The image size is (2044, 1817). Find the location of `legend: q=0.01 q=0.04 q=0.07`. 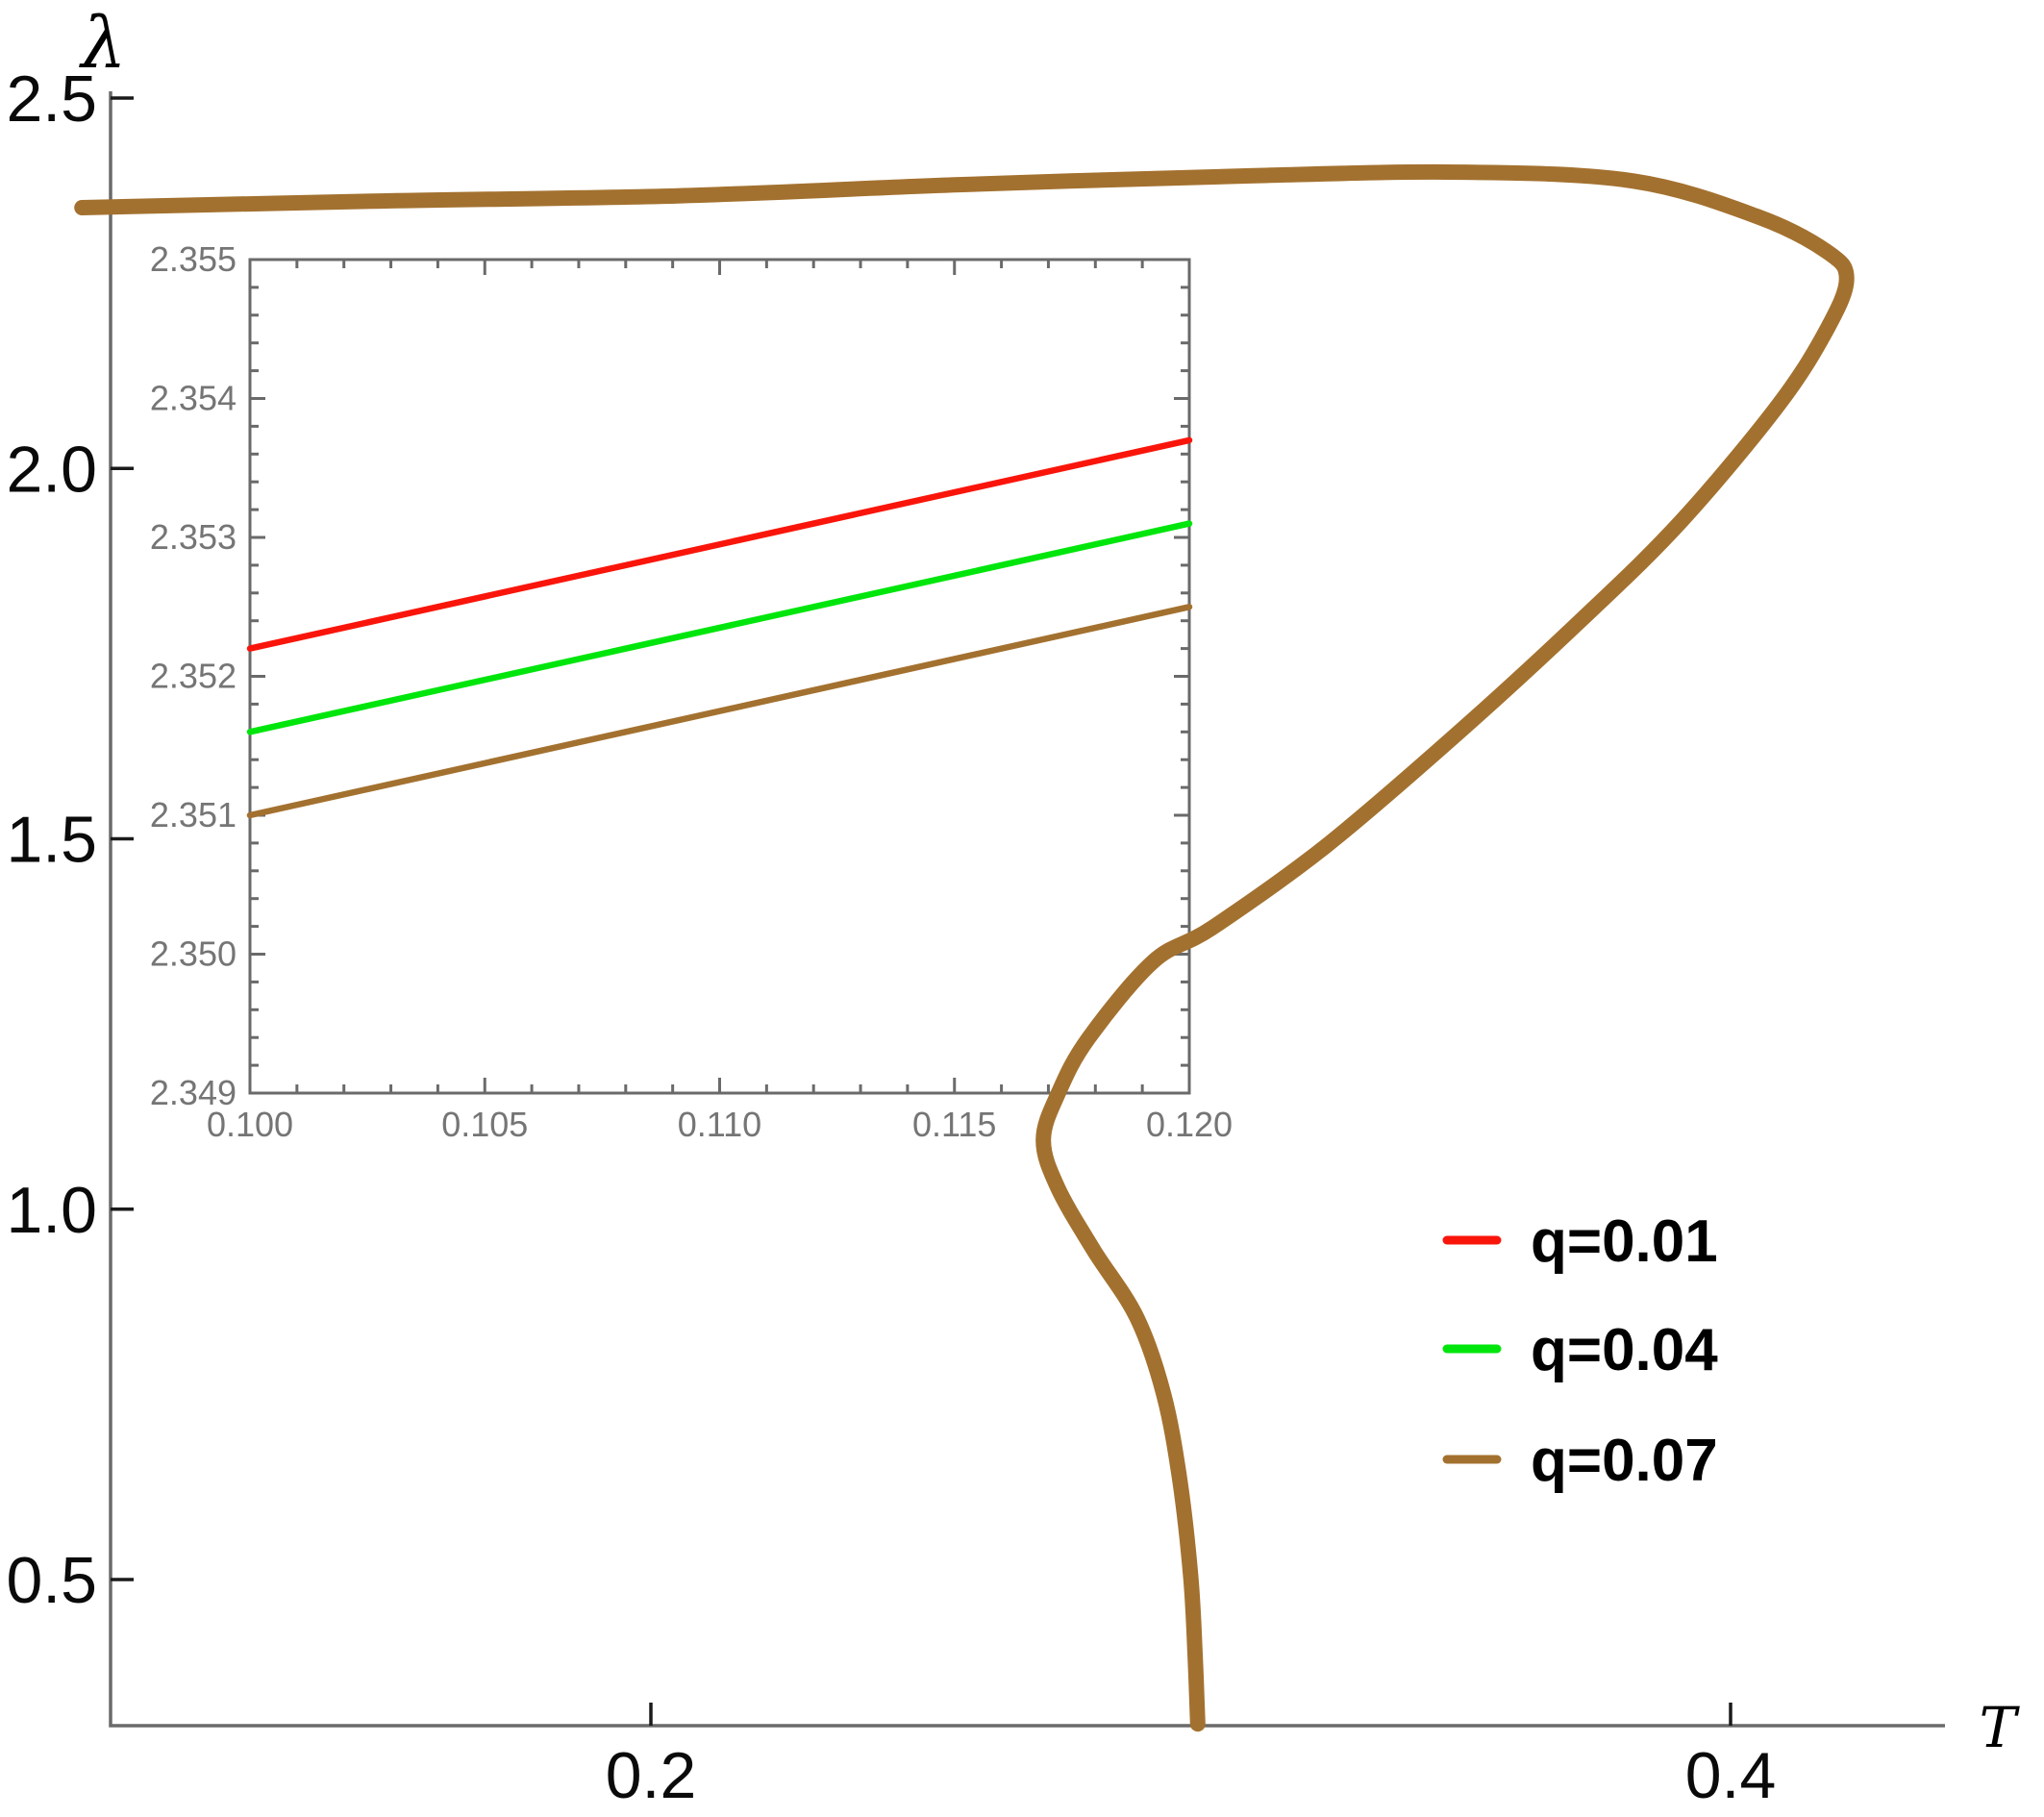

legend: q=0.01 q=0.04 q=0.07 is located at coordinates (1580, 1351).